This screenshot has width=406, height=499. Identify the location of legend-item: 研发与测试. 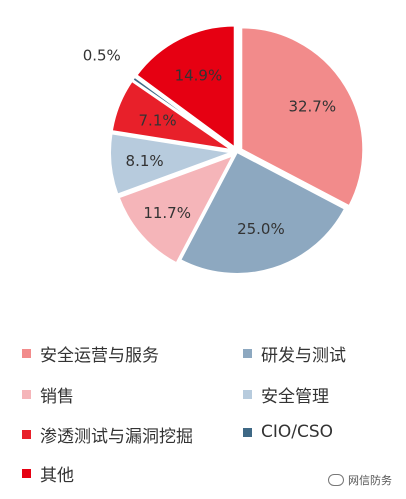
(294, 353).